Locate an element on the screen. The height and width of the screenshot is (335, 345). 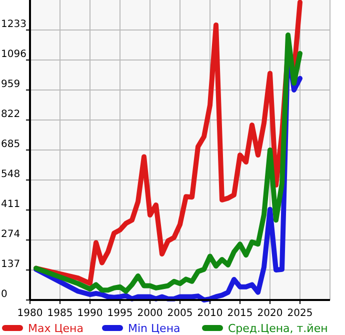
x-tick-label: 1990 is located at coordinates (90, 313).